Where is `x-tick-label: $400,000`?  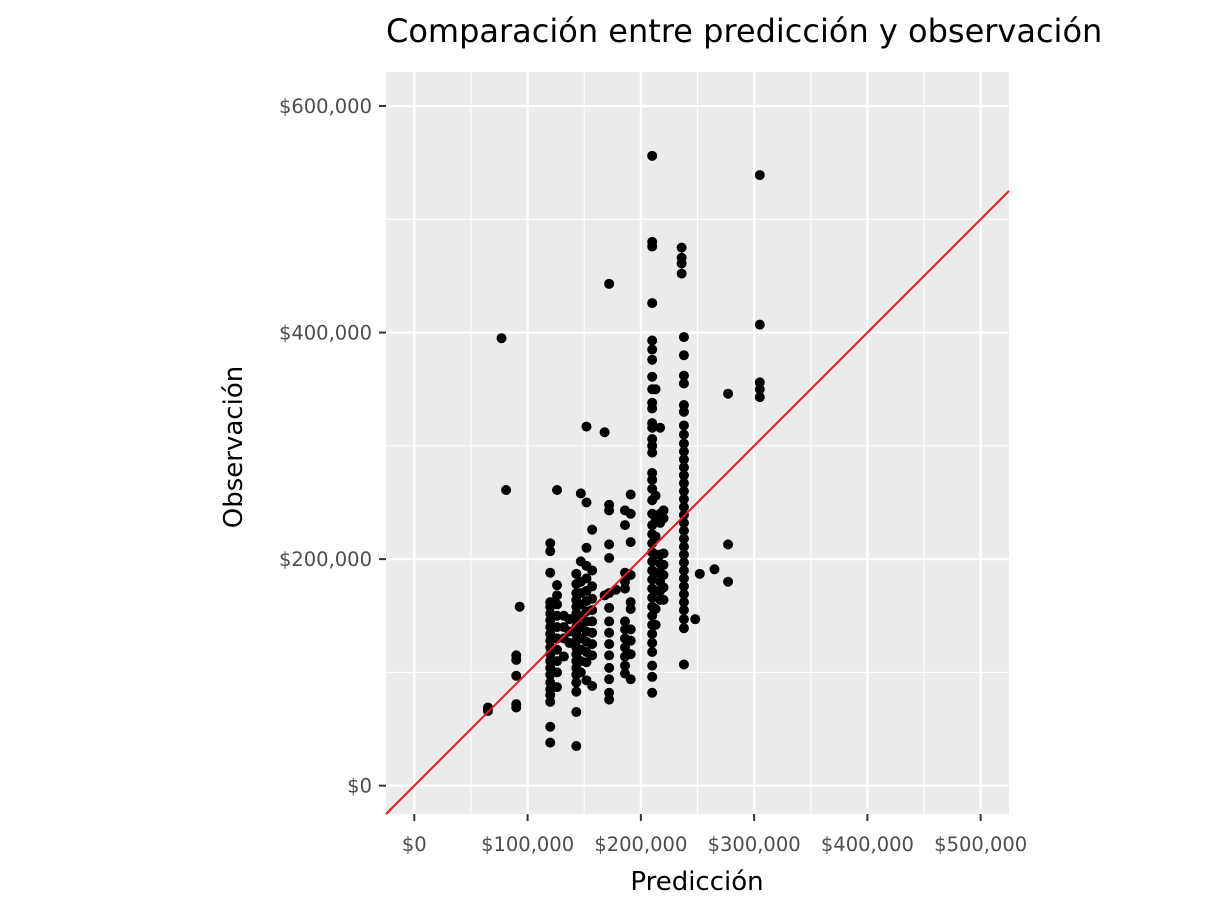
x-tick-label: $400,000 is located at coordinates (867, 844).